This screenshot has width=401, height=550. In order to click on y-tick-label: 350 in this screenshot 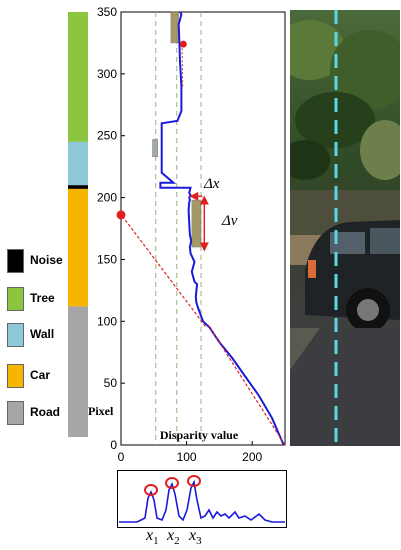, I will do `click(107, 12)`.